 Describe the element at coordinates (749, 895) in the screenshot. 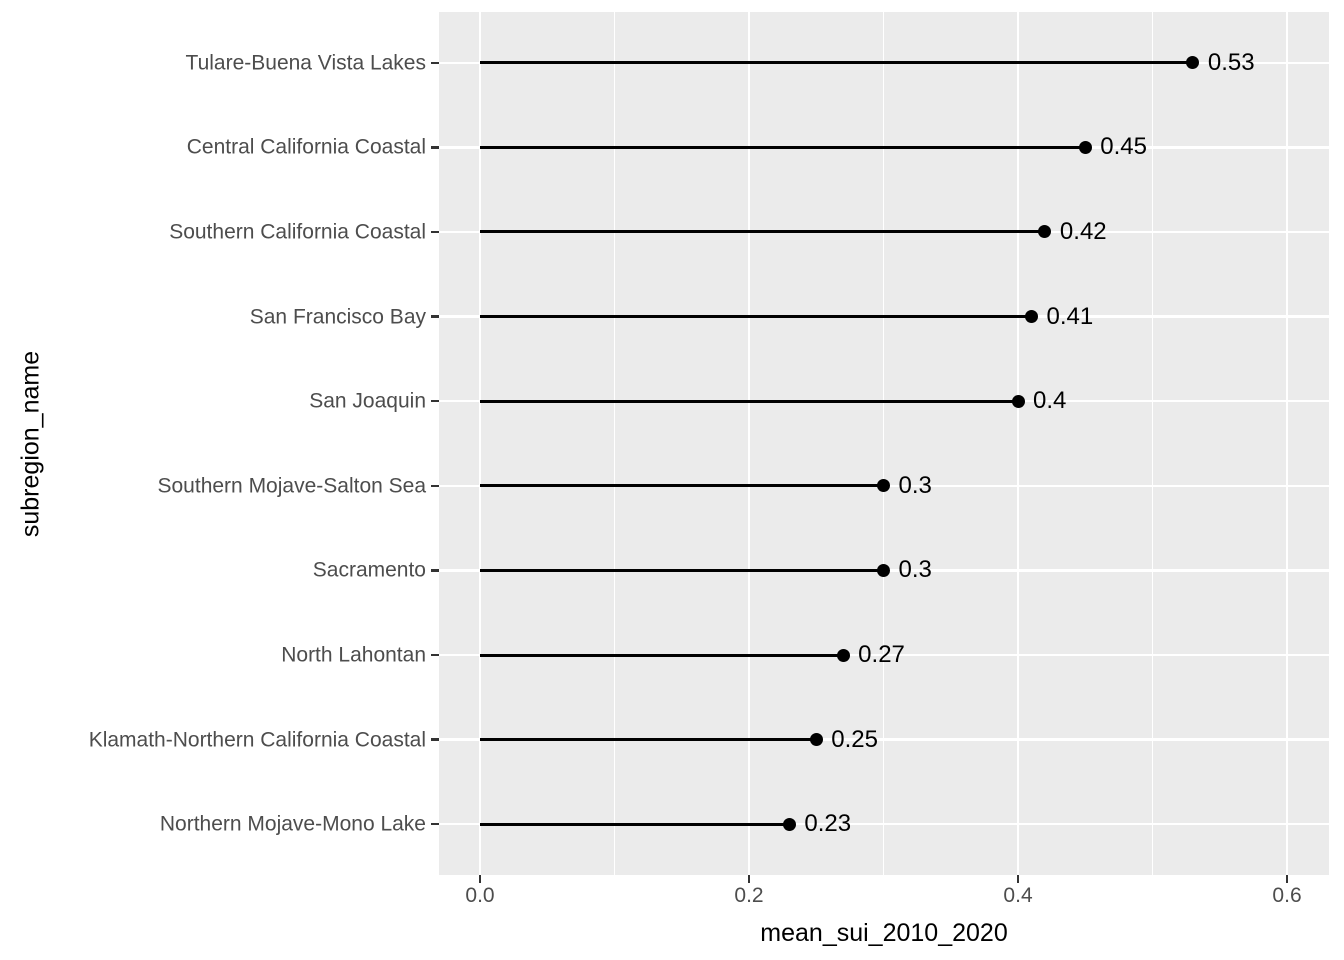

I see `x-tick-label: 0.2` at that location.